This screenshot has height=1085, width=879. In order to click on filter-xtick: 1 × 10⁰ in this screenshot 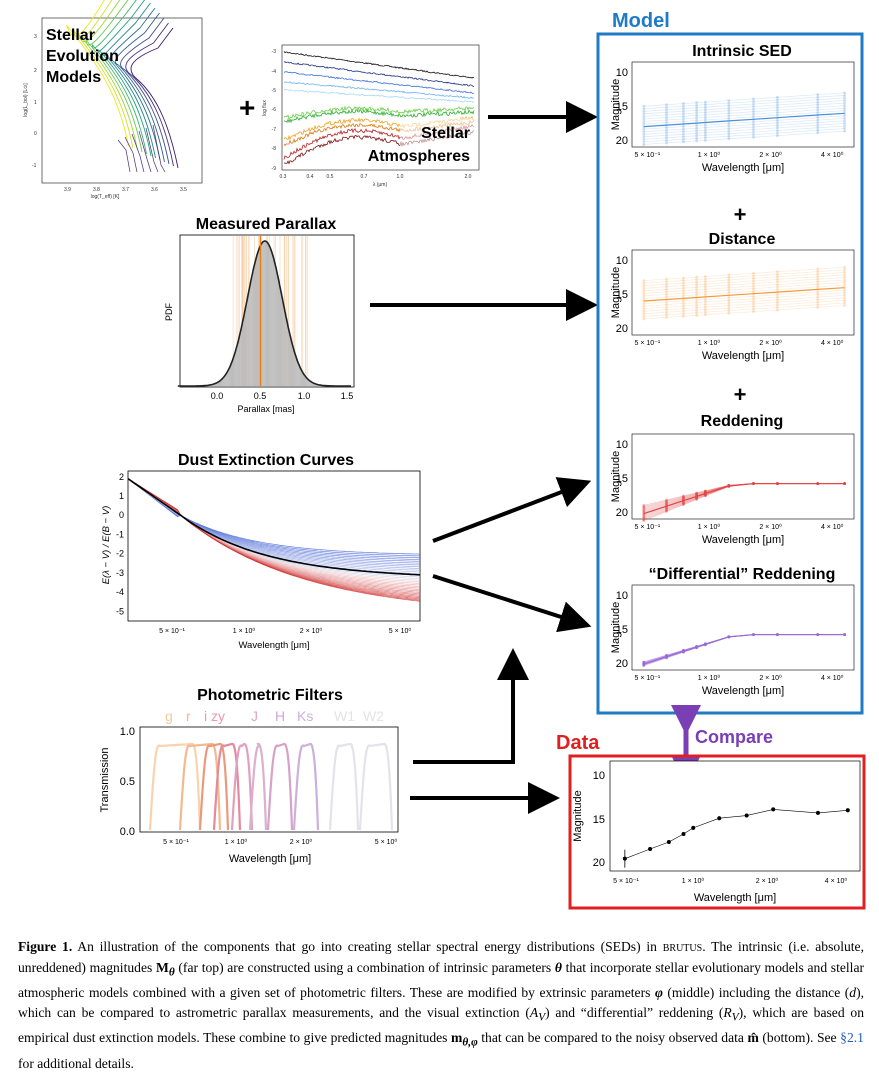, I will do `click(236, 842)`.